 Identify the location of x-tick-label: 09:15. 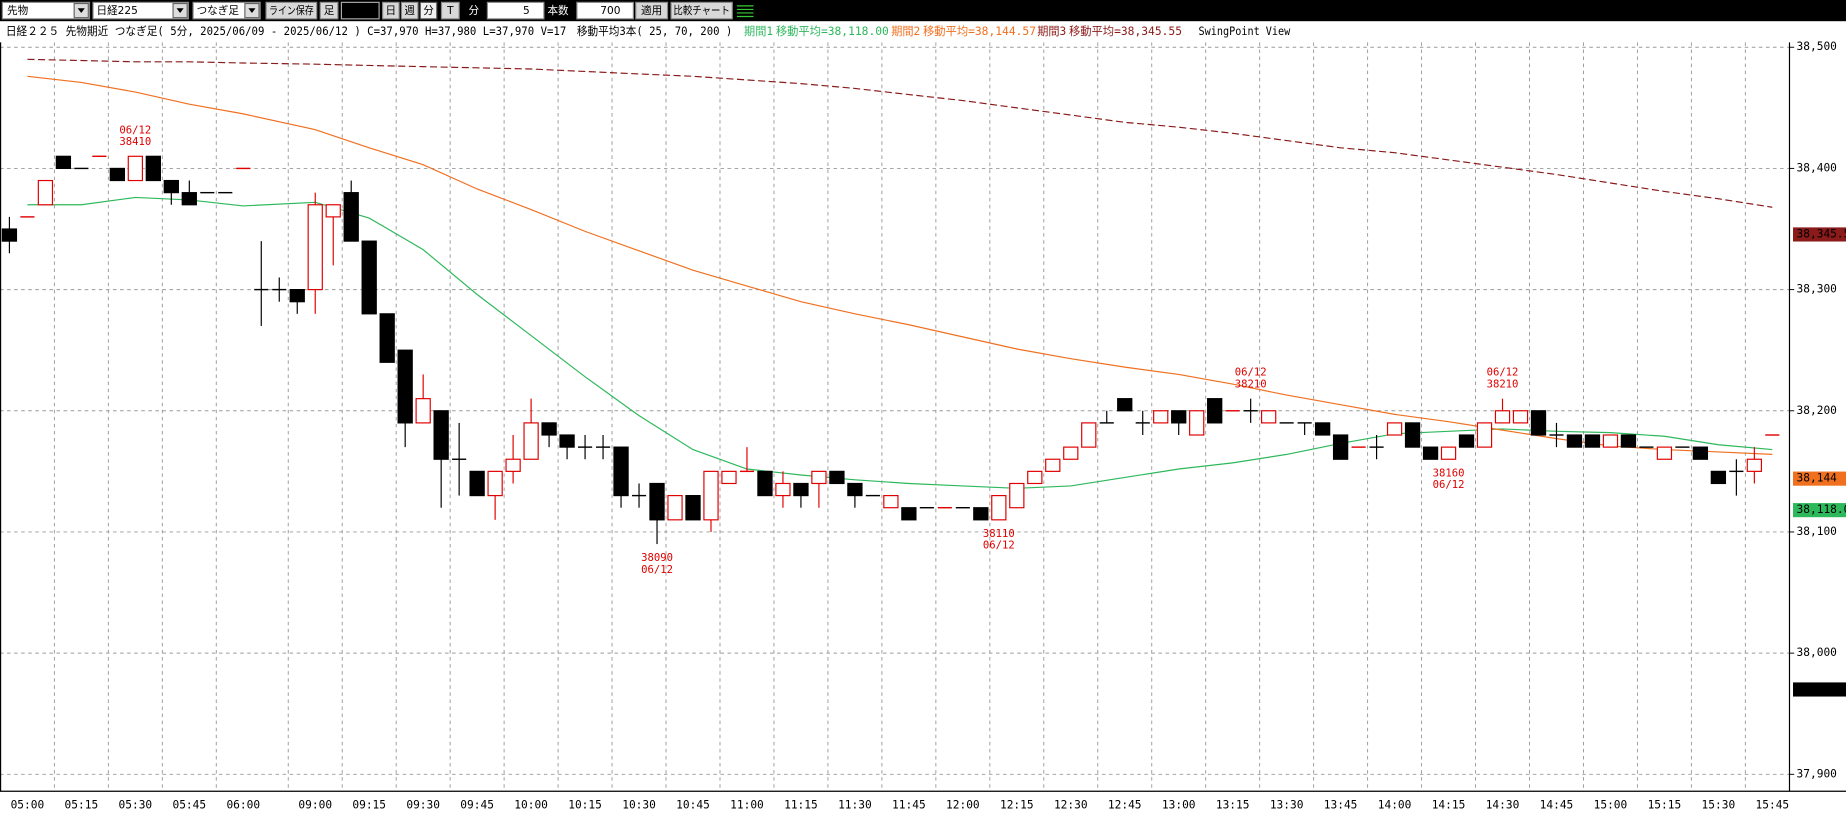
(369, 804).